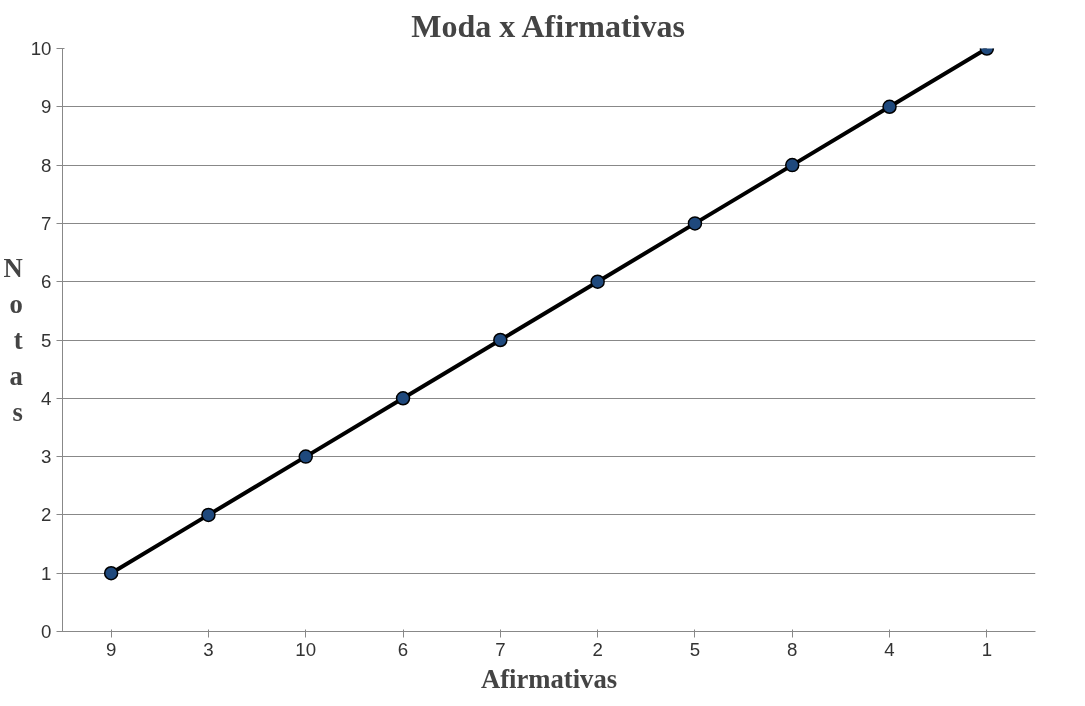 Image resolution: width=1085 pixels, height=706 pixels. What do you see at coordinates (46, 107) in the screenshot?
I see `y-tick-label: 9` at bounding box center [46, 107].